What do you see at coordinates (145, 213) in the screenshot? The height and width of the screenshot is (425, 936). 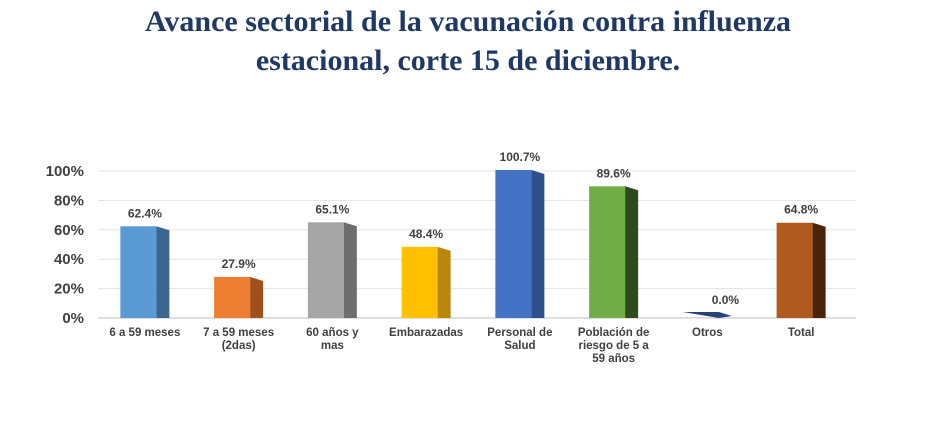 I see `data-label: 62.4%` at bounding box center [145, 213].